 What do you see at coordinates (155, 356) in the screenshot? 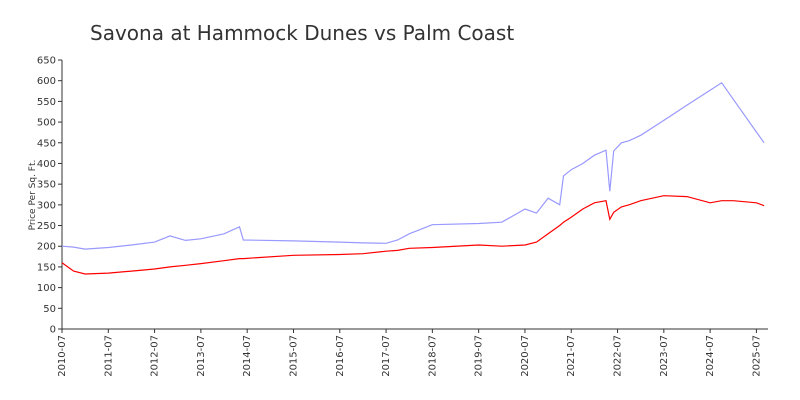
I see `x-tick-label: 2012-07` at bounding box center [155, 356].